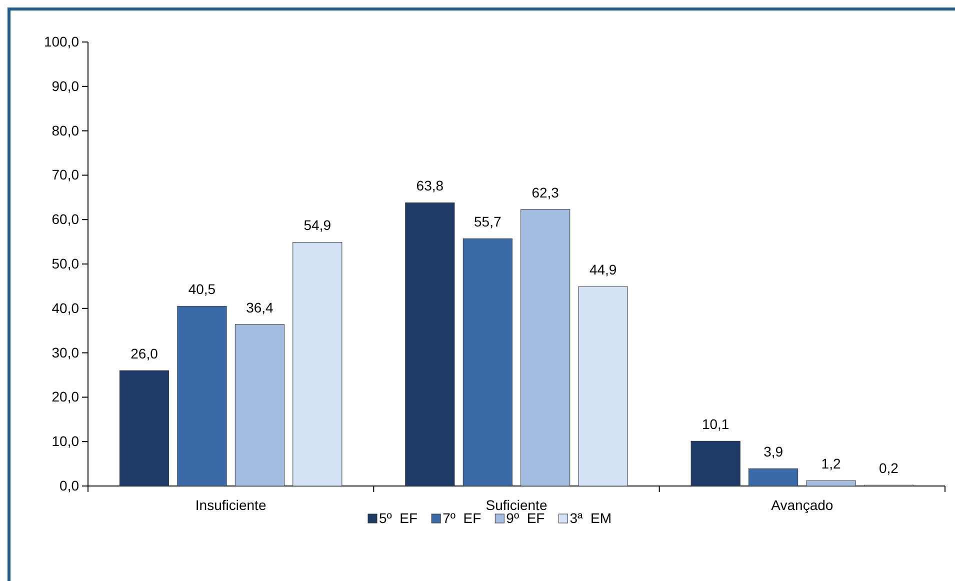 This screenshot has width=955, height=581. I want to click on data-label: 36,4, so click(260, 307).